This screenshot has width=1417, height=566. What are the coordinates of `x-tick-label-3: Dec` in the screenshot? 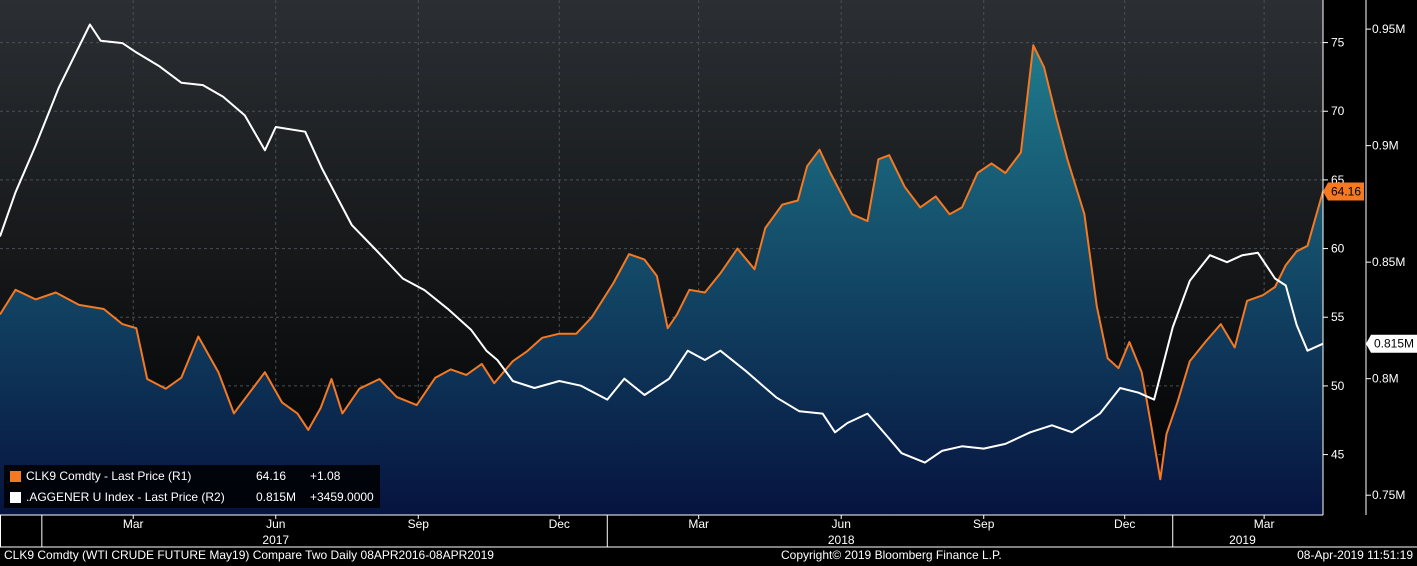 It's located at (559, 524).